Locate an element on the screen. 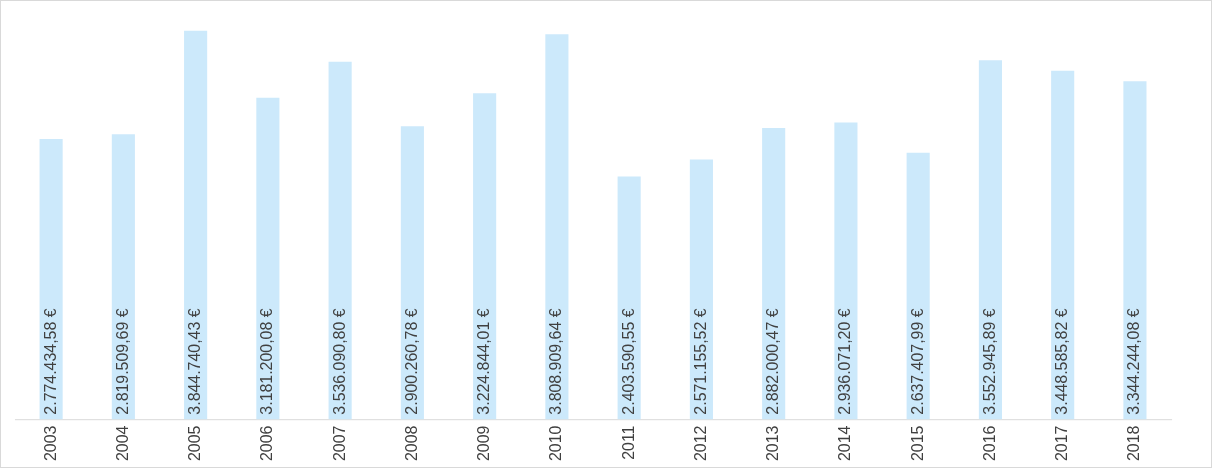 Image resolution: width=1212 pixels, height=468 pixels. x-tick-label: 2016 is located at coordinates (989, 443).